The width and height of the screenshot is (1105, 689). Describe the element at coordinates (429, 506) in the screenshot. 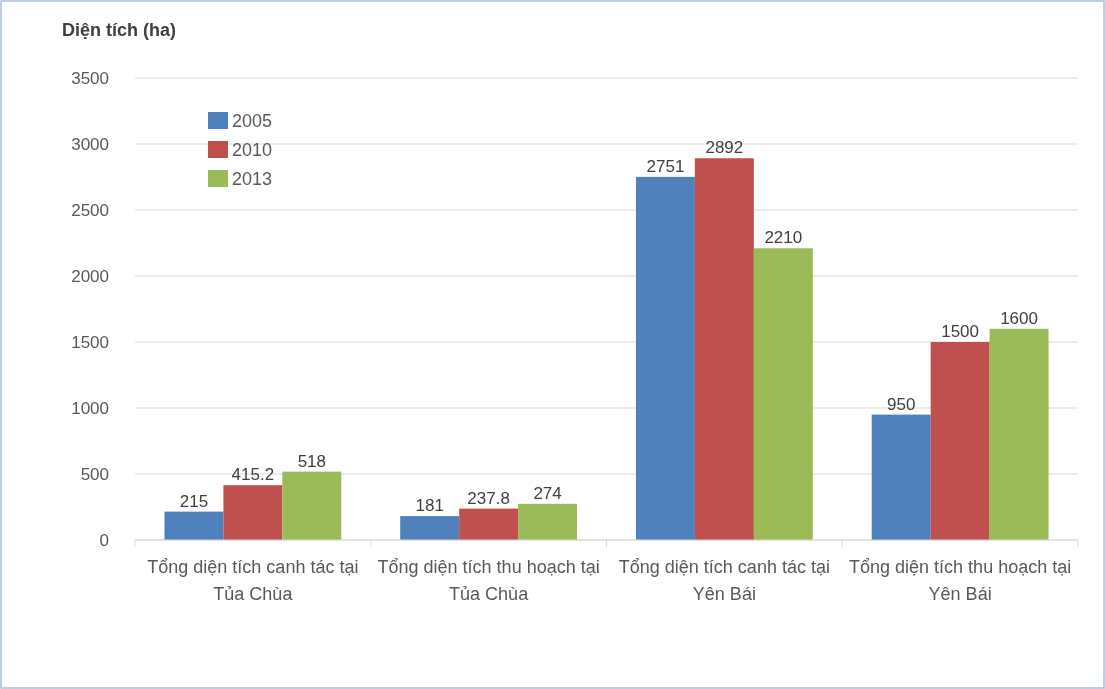

I see `data-label: 181` at that location.